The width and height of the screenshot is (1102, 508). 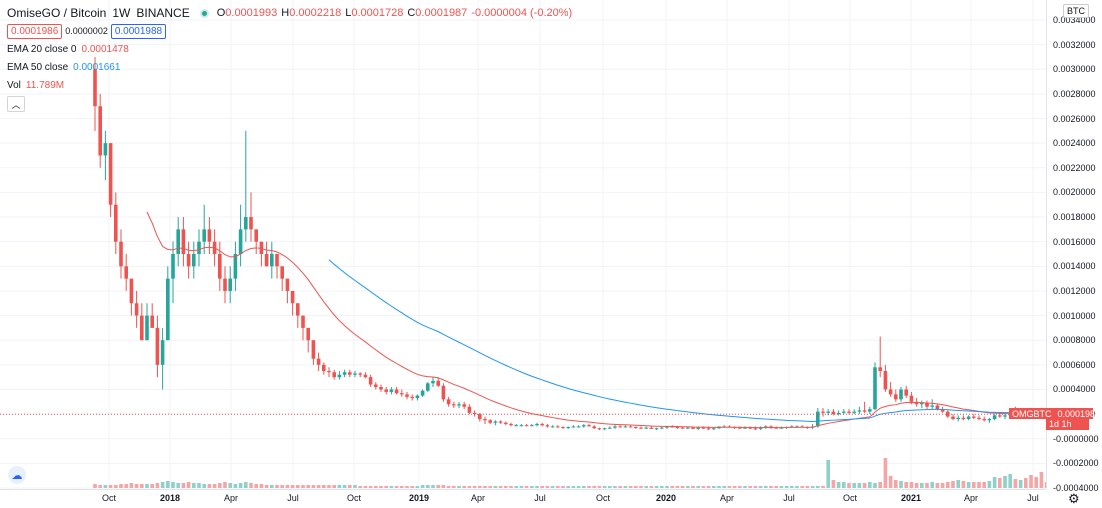 I want to click on currency-badge: BTC, so click(x=1076, y=11).